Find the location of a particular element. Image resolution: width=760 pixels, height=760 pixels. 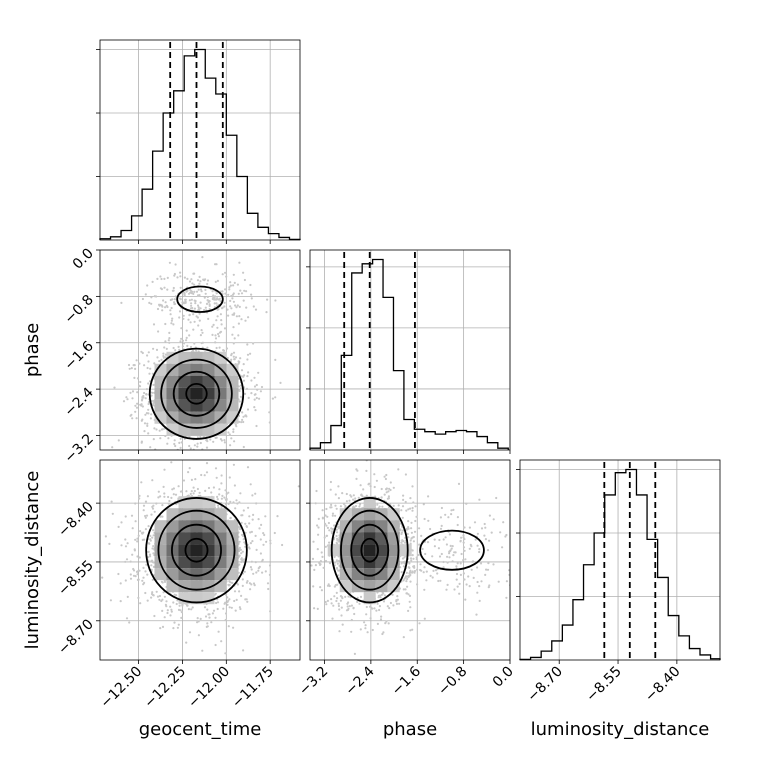

tick-label-x: −2.4 is located at coordinates (359, 680).